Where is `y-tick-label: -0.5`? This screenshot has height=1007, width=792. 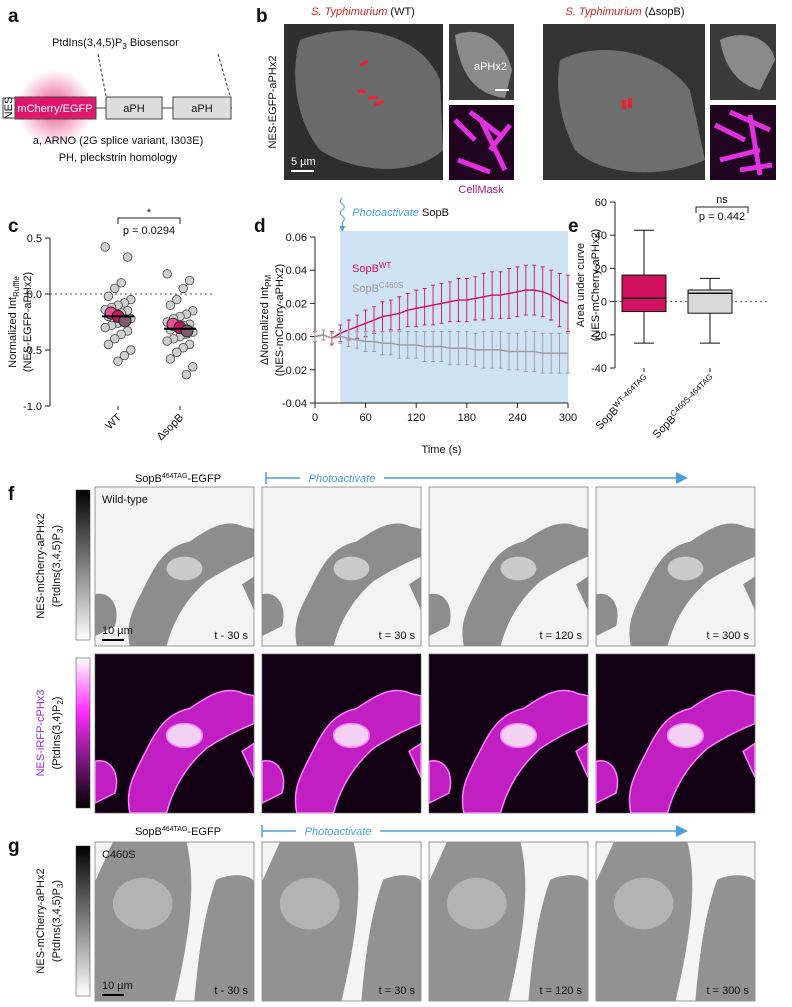
y-tick-label: -0.5 is located at coordinates (32, 351).